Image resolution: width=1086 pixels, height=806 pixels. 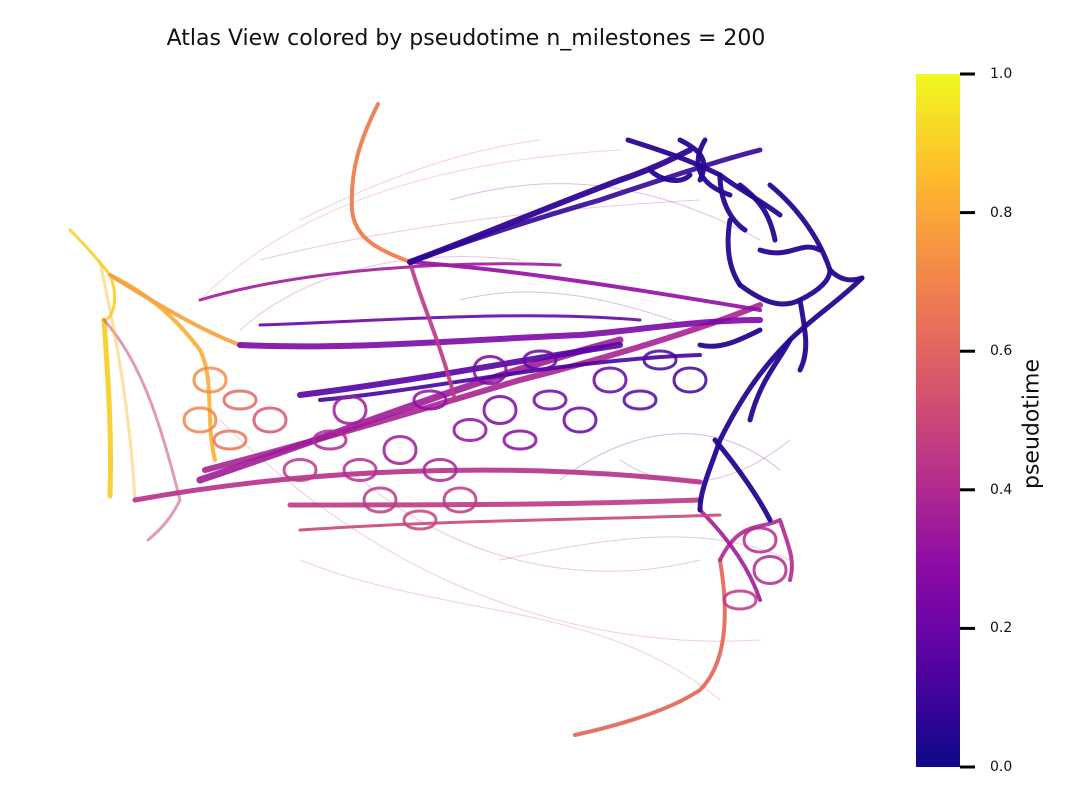 What do you see at coordinates (1001, 212) in the screenshot?
I see `colorbar-tick-label: 0.8` at bounding box center [1001, 212].